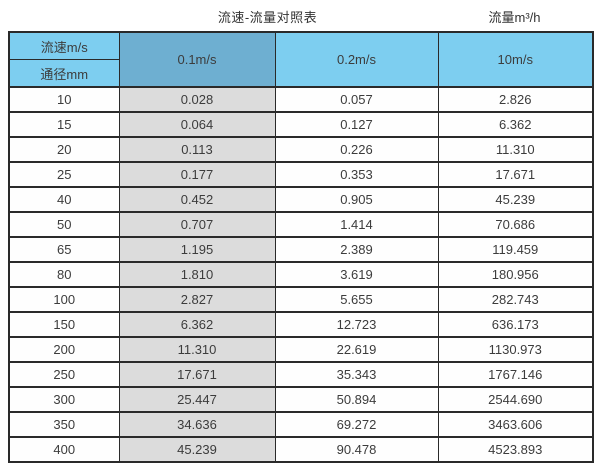  Describe the element at coordinates (64, 73) in the screenshot. I see `corner-diameter-label: 通径mm` at that location.